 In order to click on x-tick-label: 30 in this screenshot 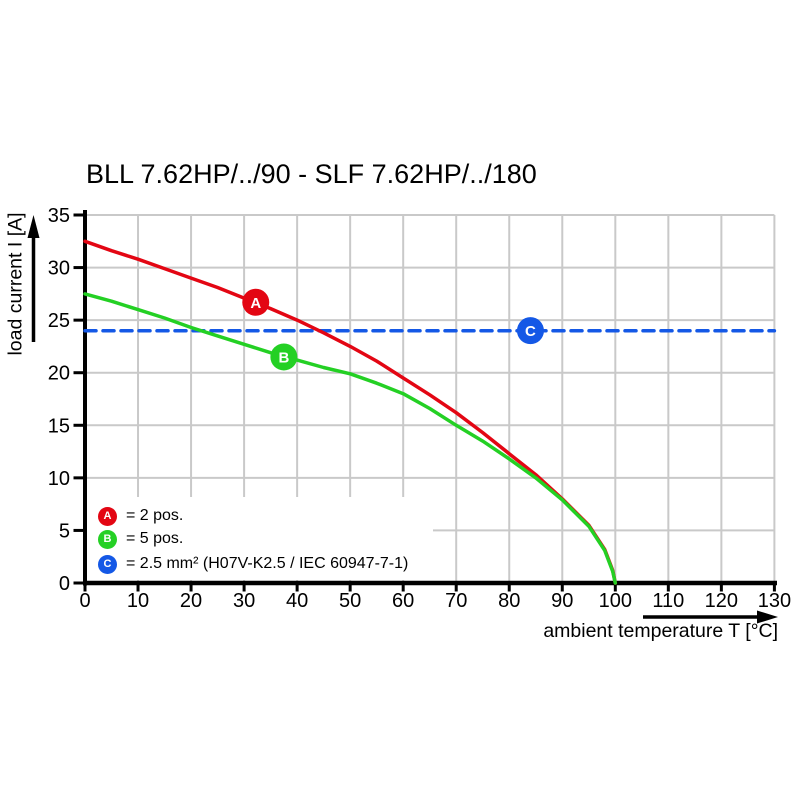, I will do `click(244, 601)`.